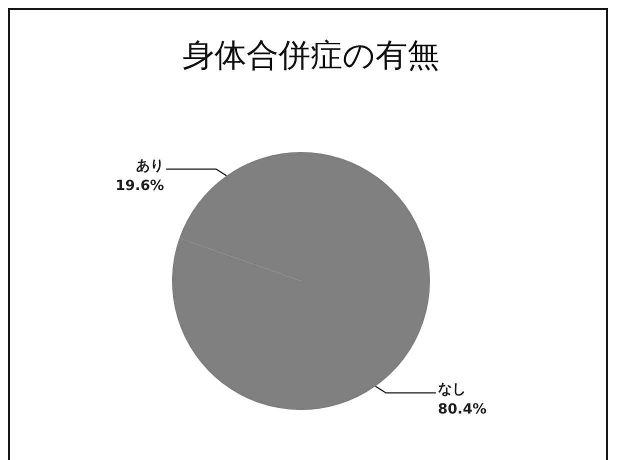 The height and width of the screenshot is (460, 622). I want to click on slice-label: あり, so click(150, 166).